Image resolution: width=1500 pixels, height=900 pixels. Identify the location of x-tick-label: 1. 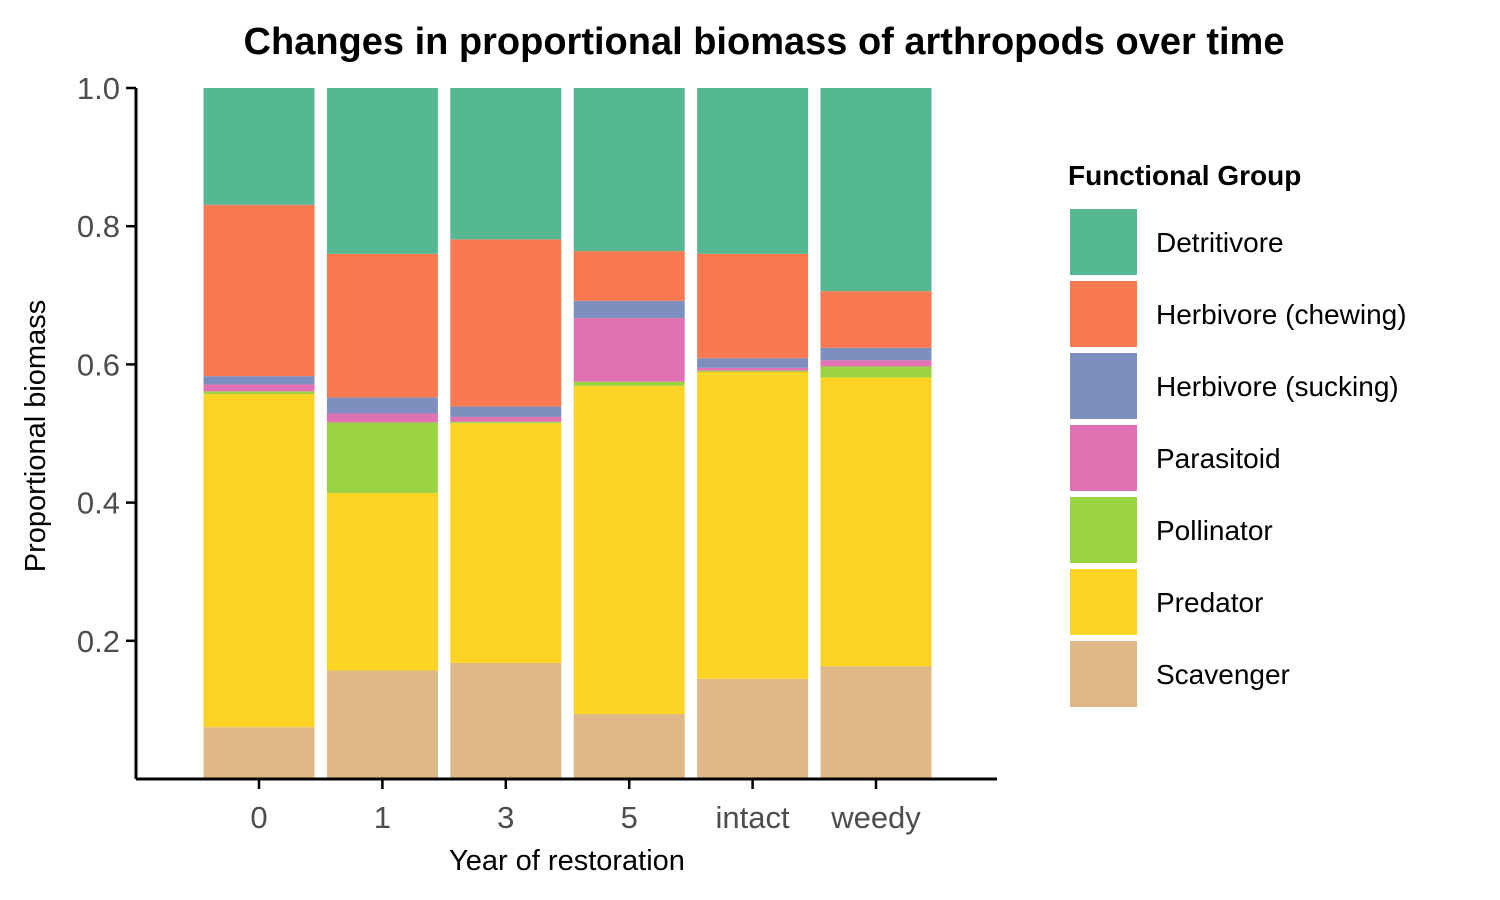
(382, 817).